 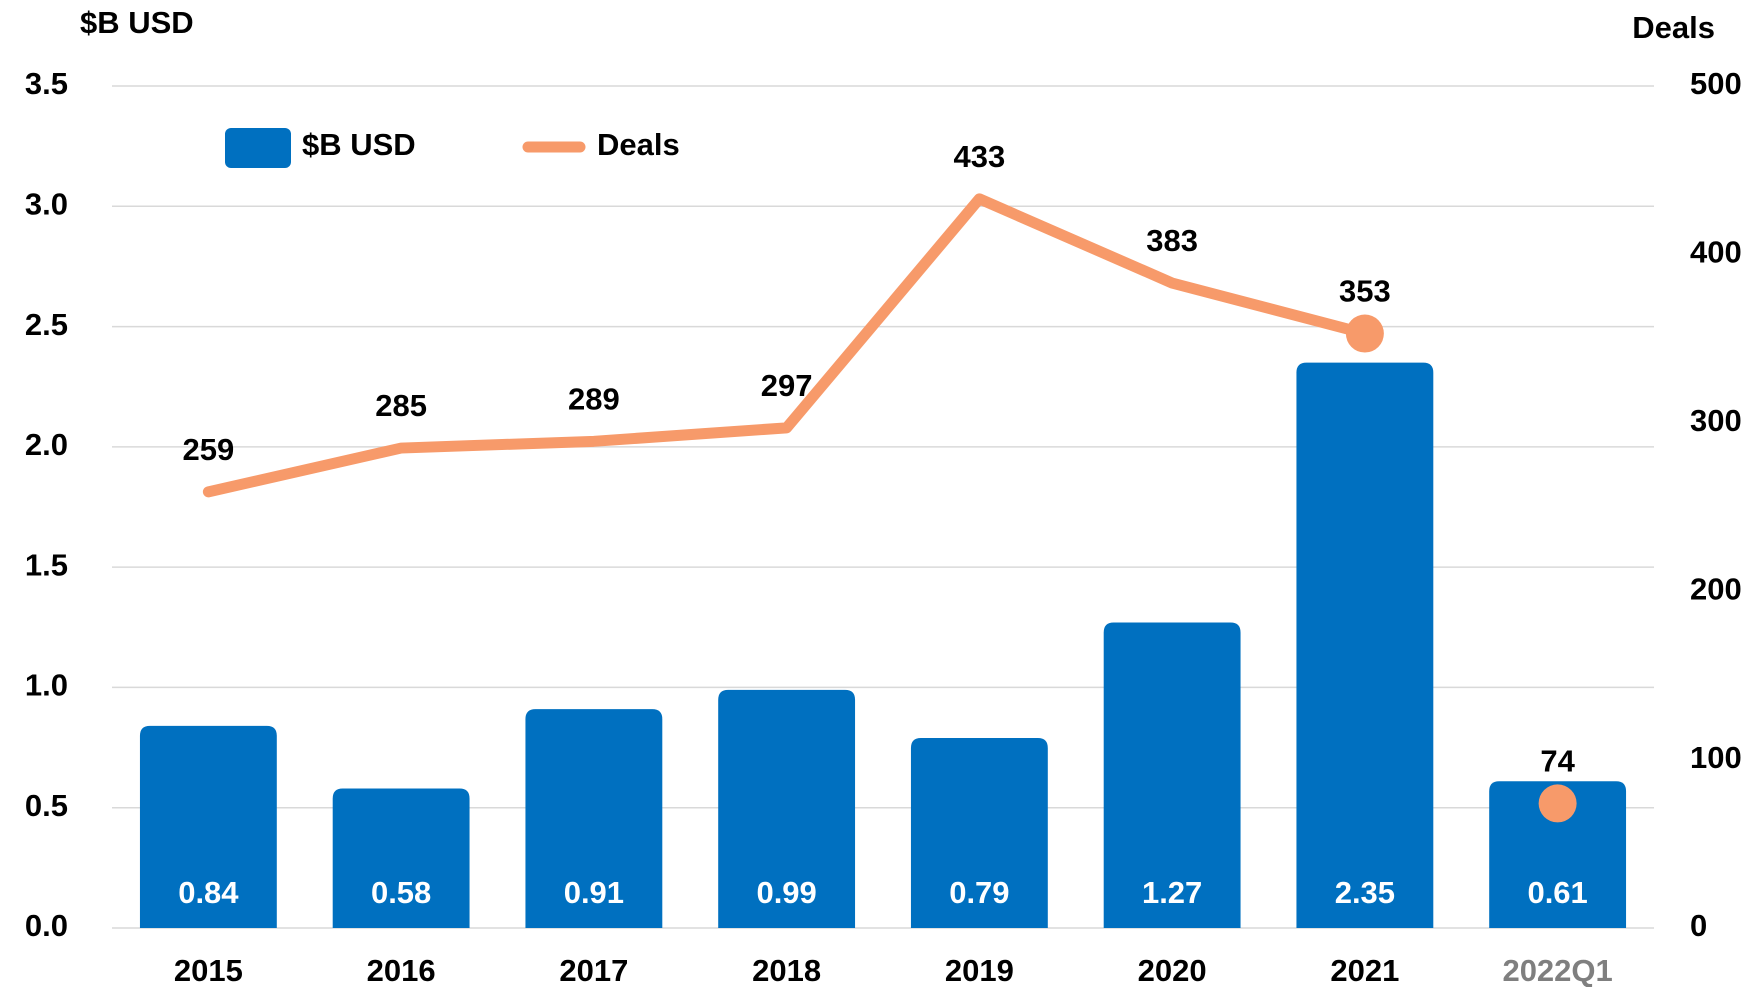 What do you see at coordinates (1673, 27) in the screenshot?
I see `y2-axis-title: Deals` at bounding box center [1673, 27].